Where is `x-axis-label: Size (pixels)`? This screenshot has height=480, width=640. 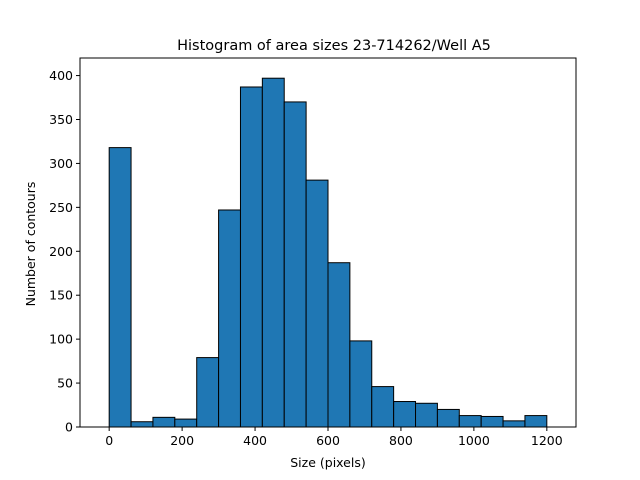 x-axis-label: Size (pixels) is located at coordinates (327, 462).